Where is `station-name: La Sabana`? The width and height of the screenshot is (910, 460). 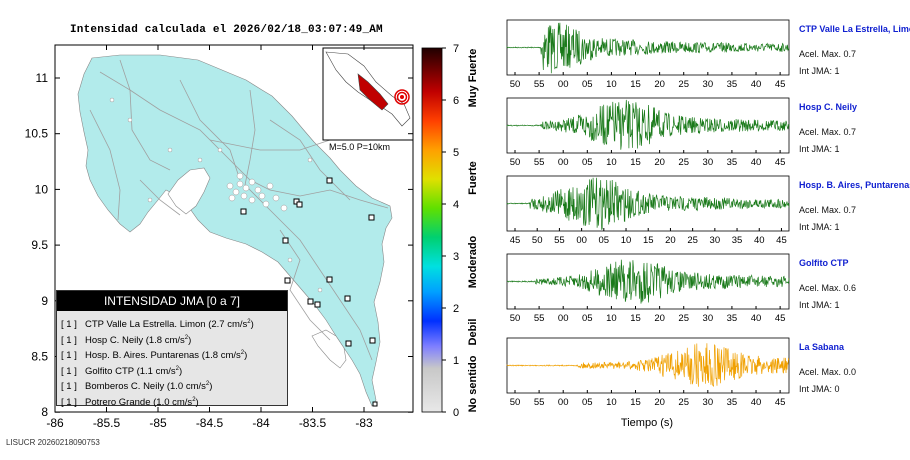
station-name: La Sabana is located at coordinates (822, 347).